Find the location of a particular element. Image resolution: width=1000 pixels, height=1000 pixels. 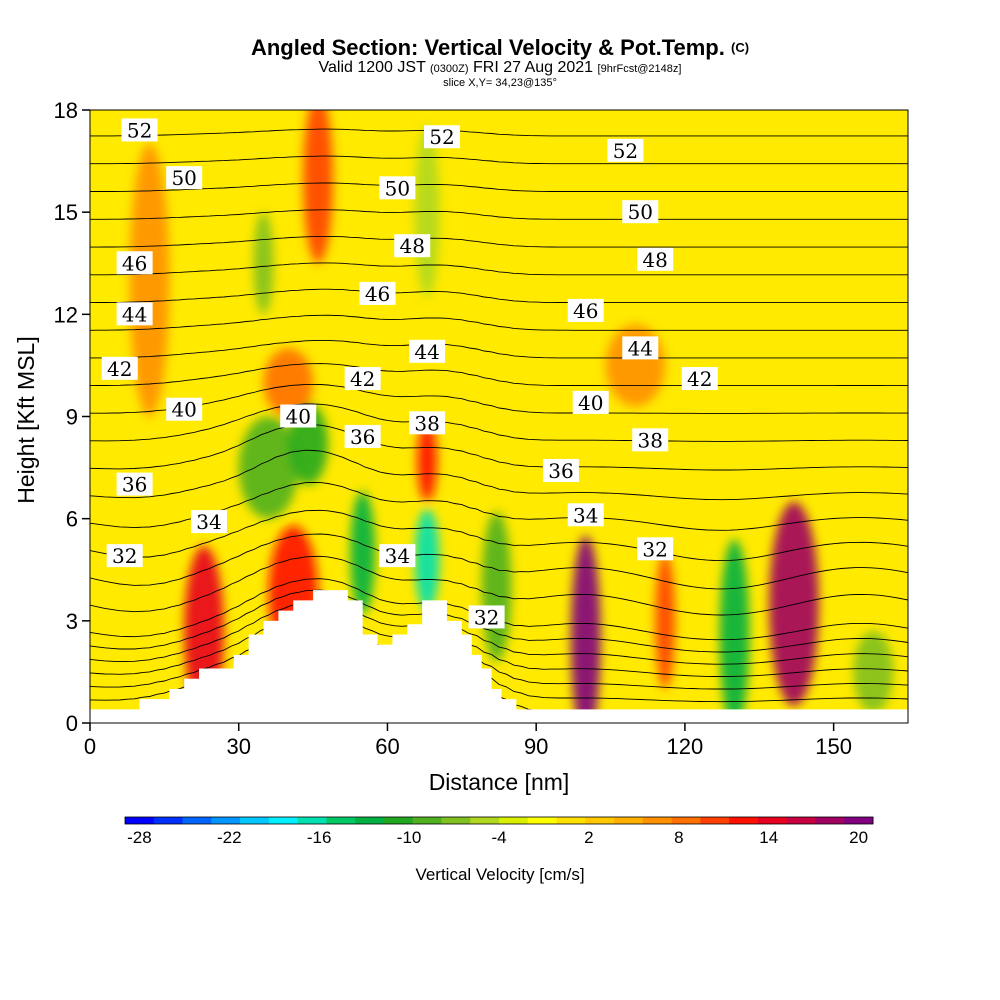

colorbar-tick-label: -10 is located at coordinates (409, 837).